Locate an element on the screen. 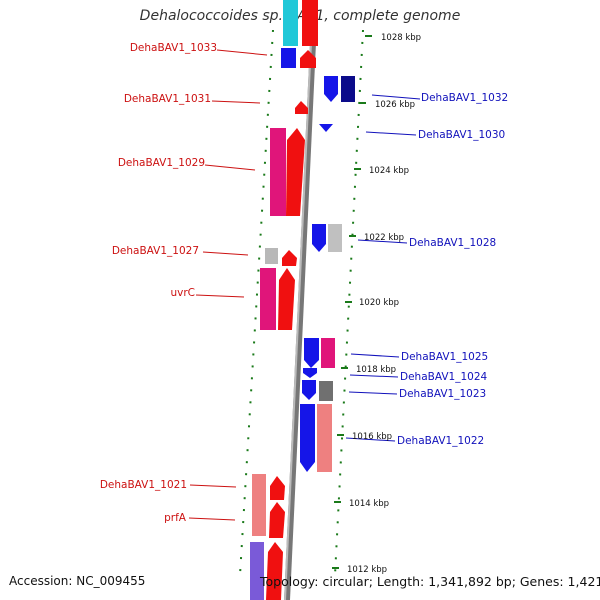  gene-blue-1032a is located at coordinates (331, 89).